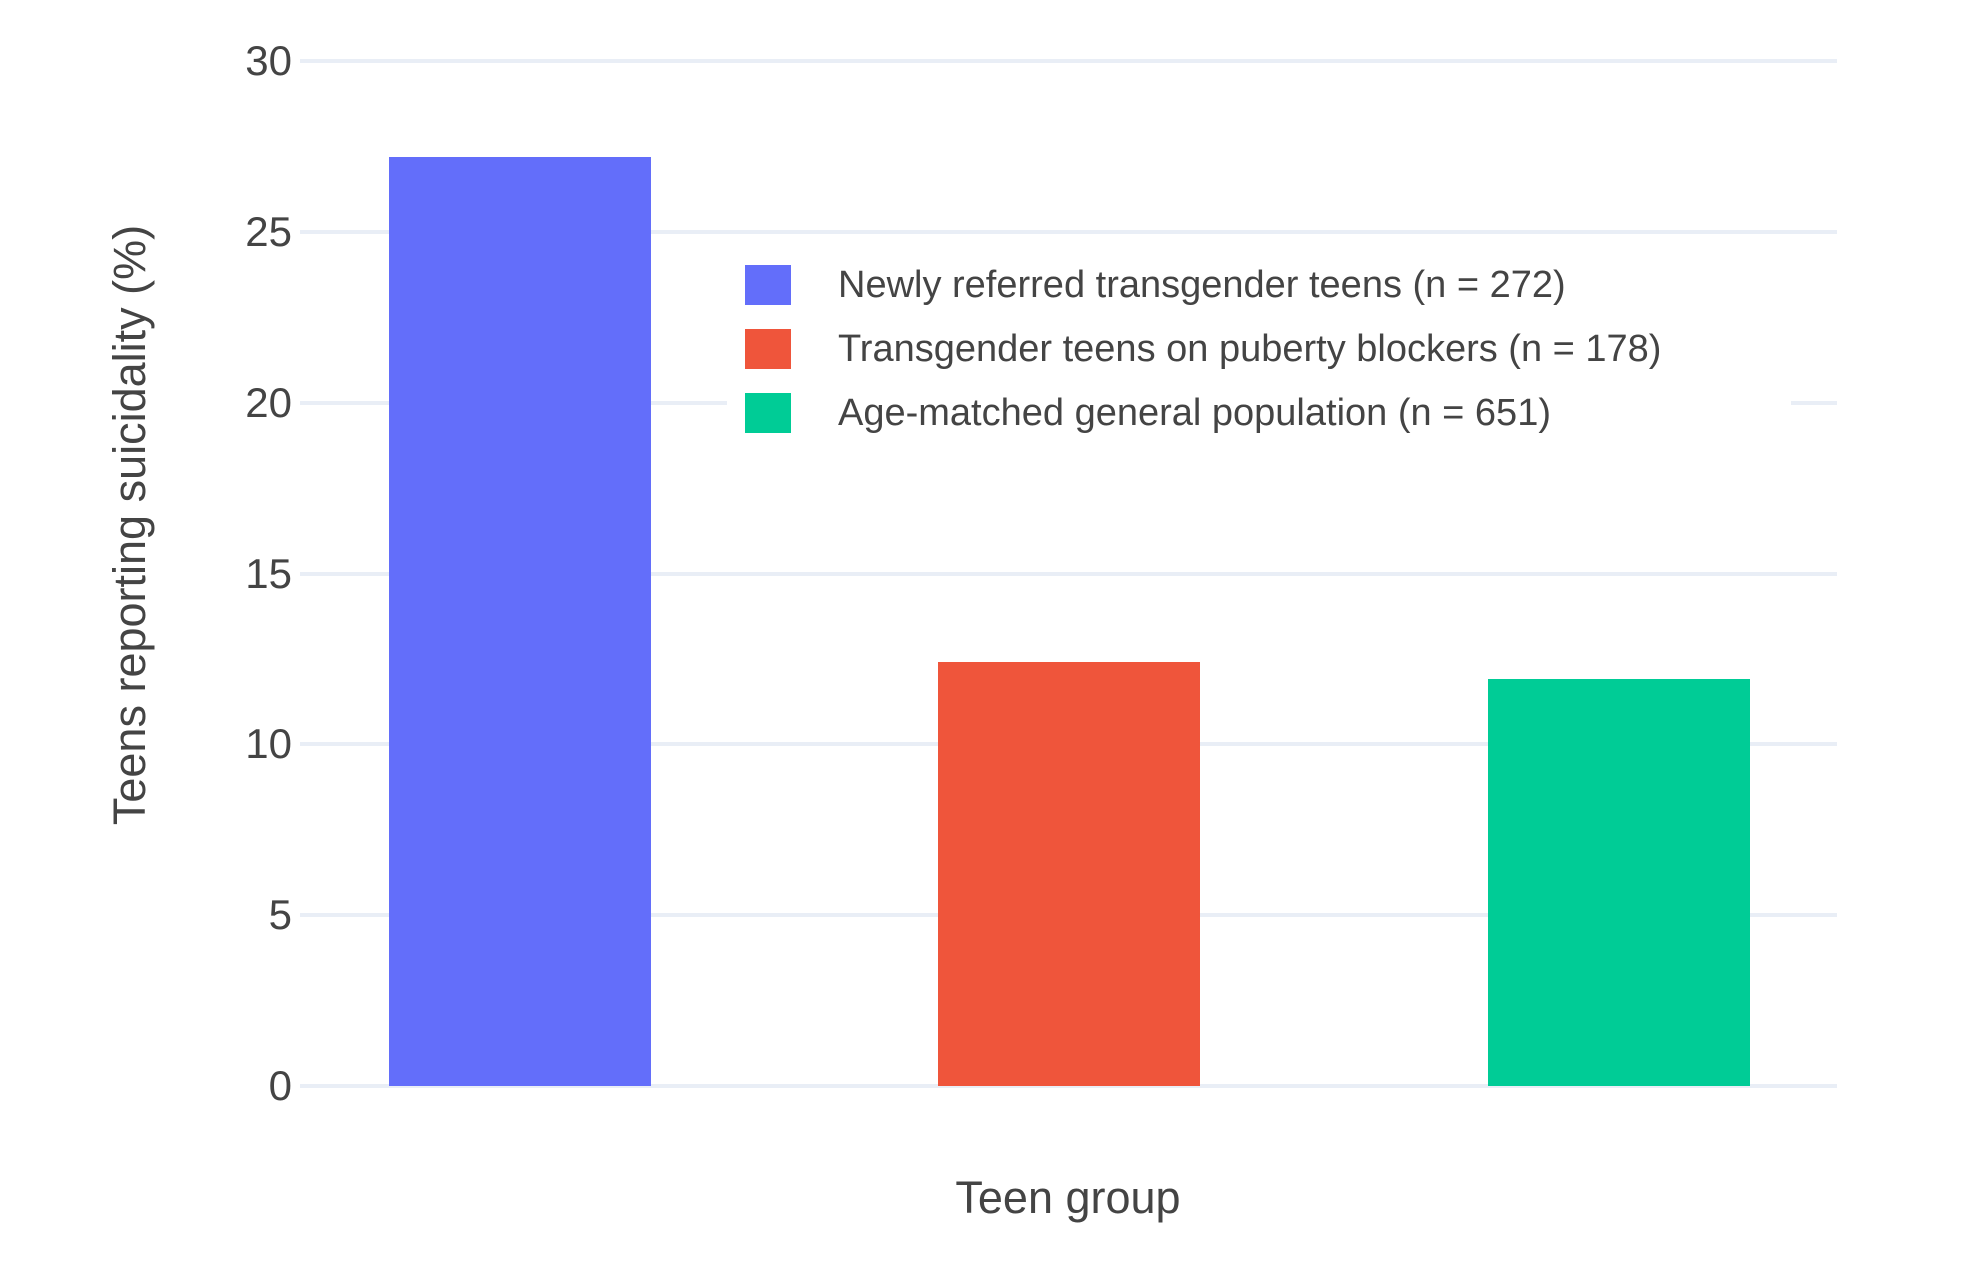 The image size is (1987, 1269). What do you see at coordinates (1194, 412) in the screenshot?
I see `legend-label: Age-matched general population (n = 651)` at bounding box center [1194, 412].